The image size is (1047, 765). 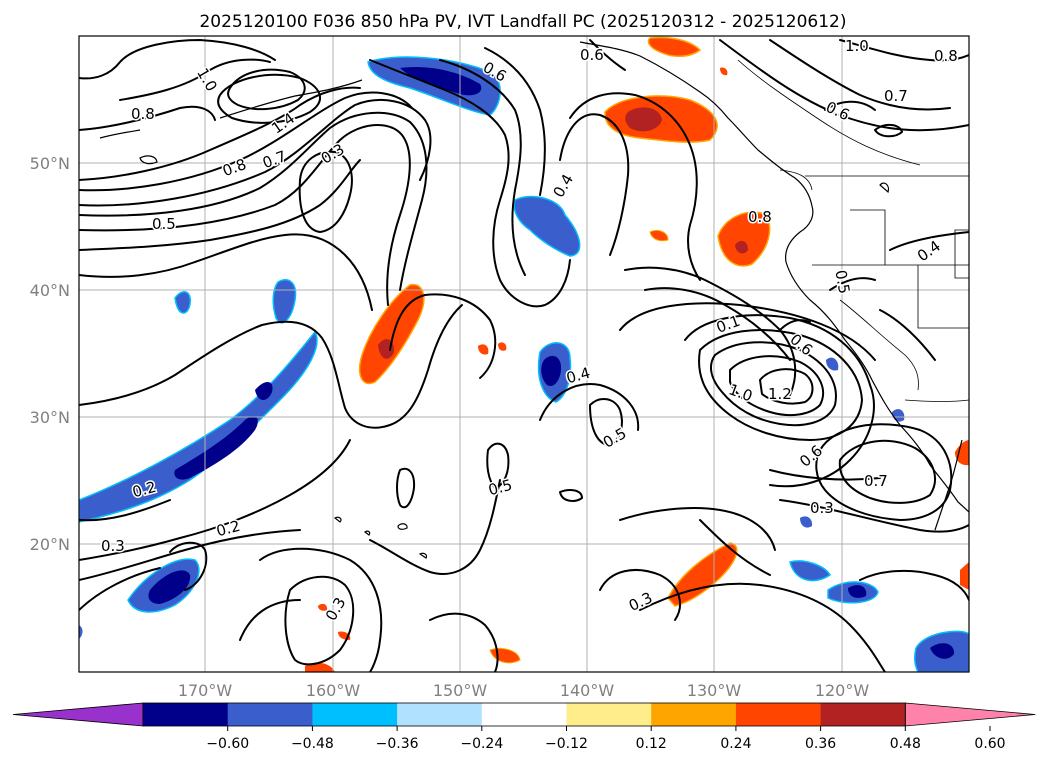 I want to click on colorbar-tick-label: 0.12, so click(x=651, y=744).